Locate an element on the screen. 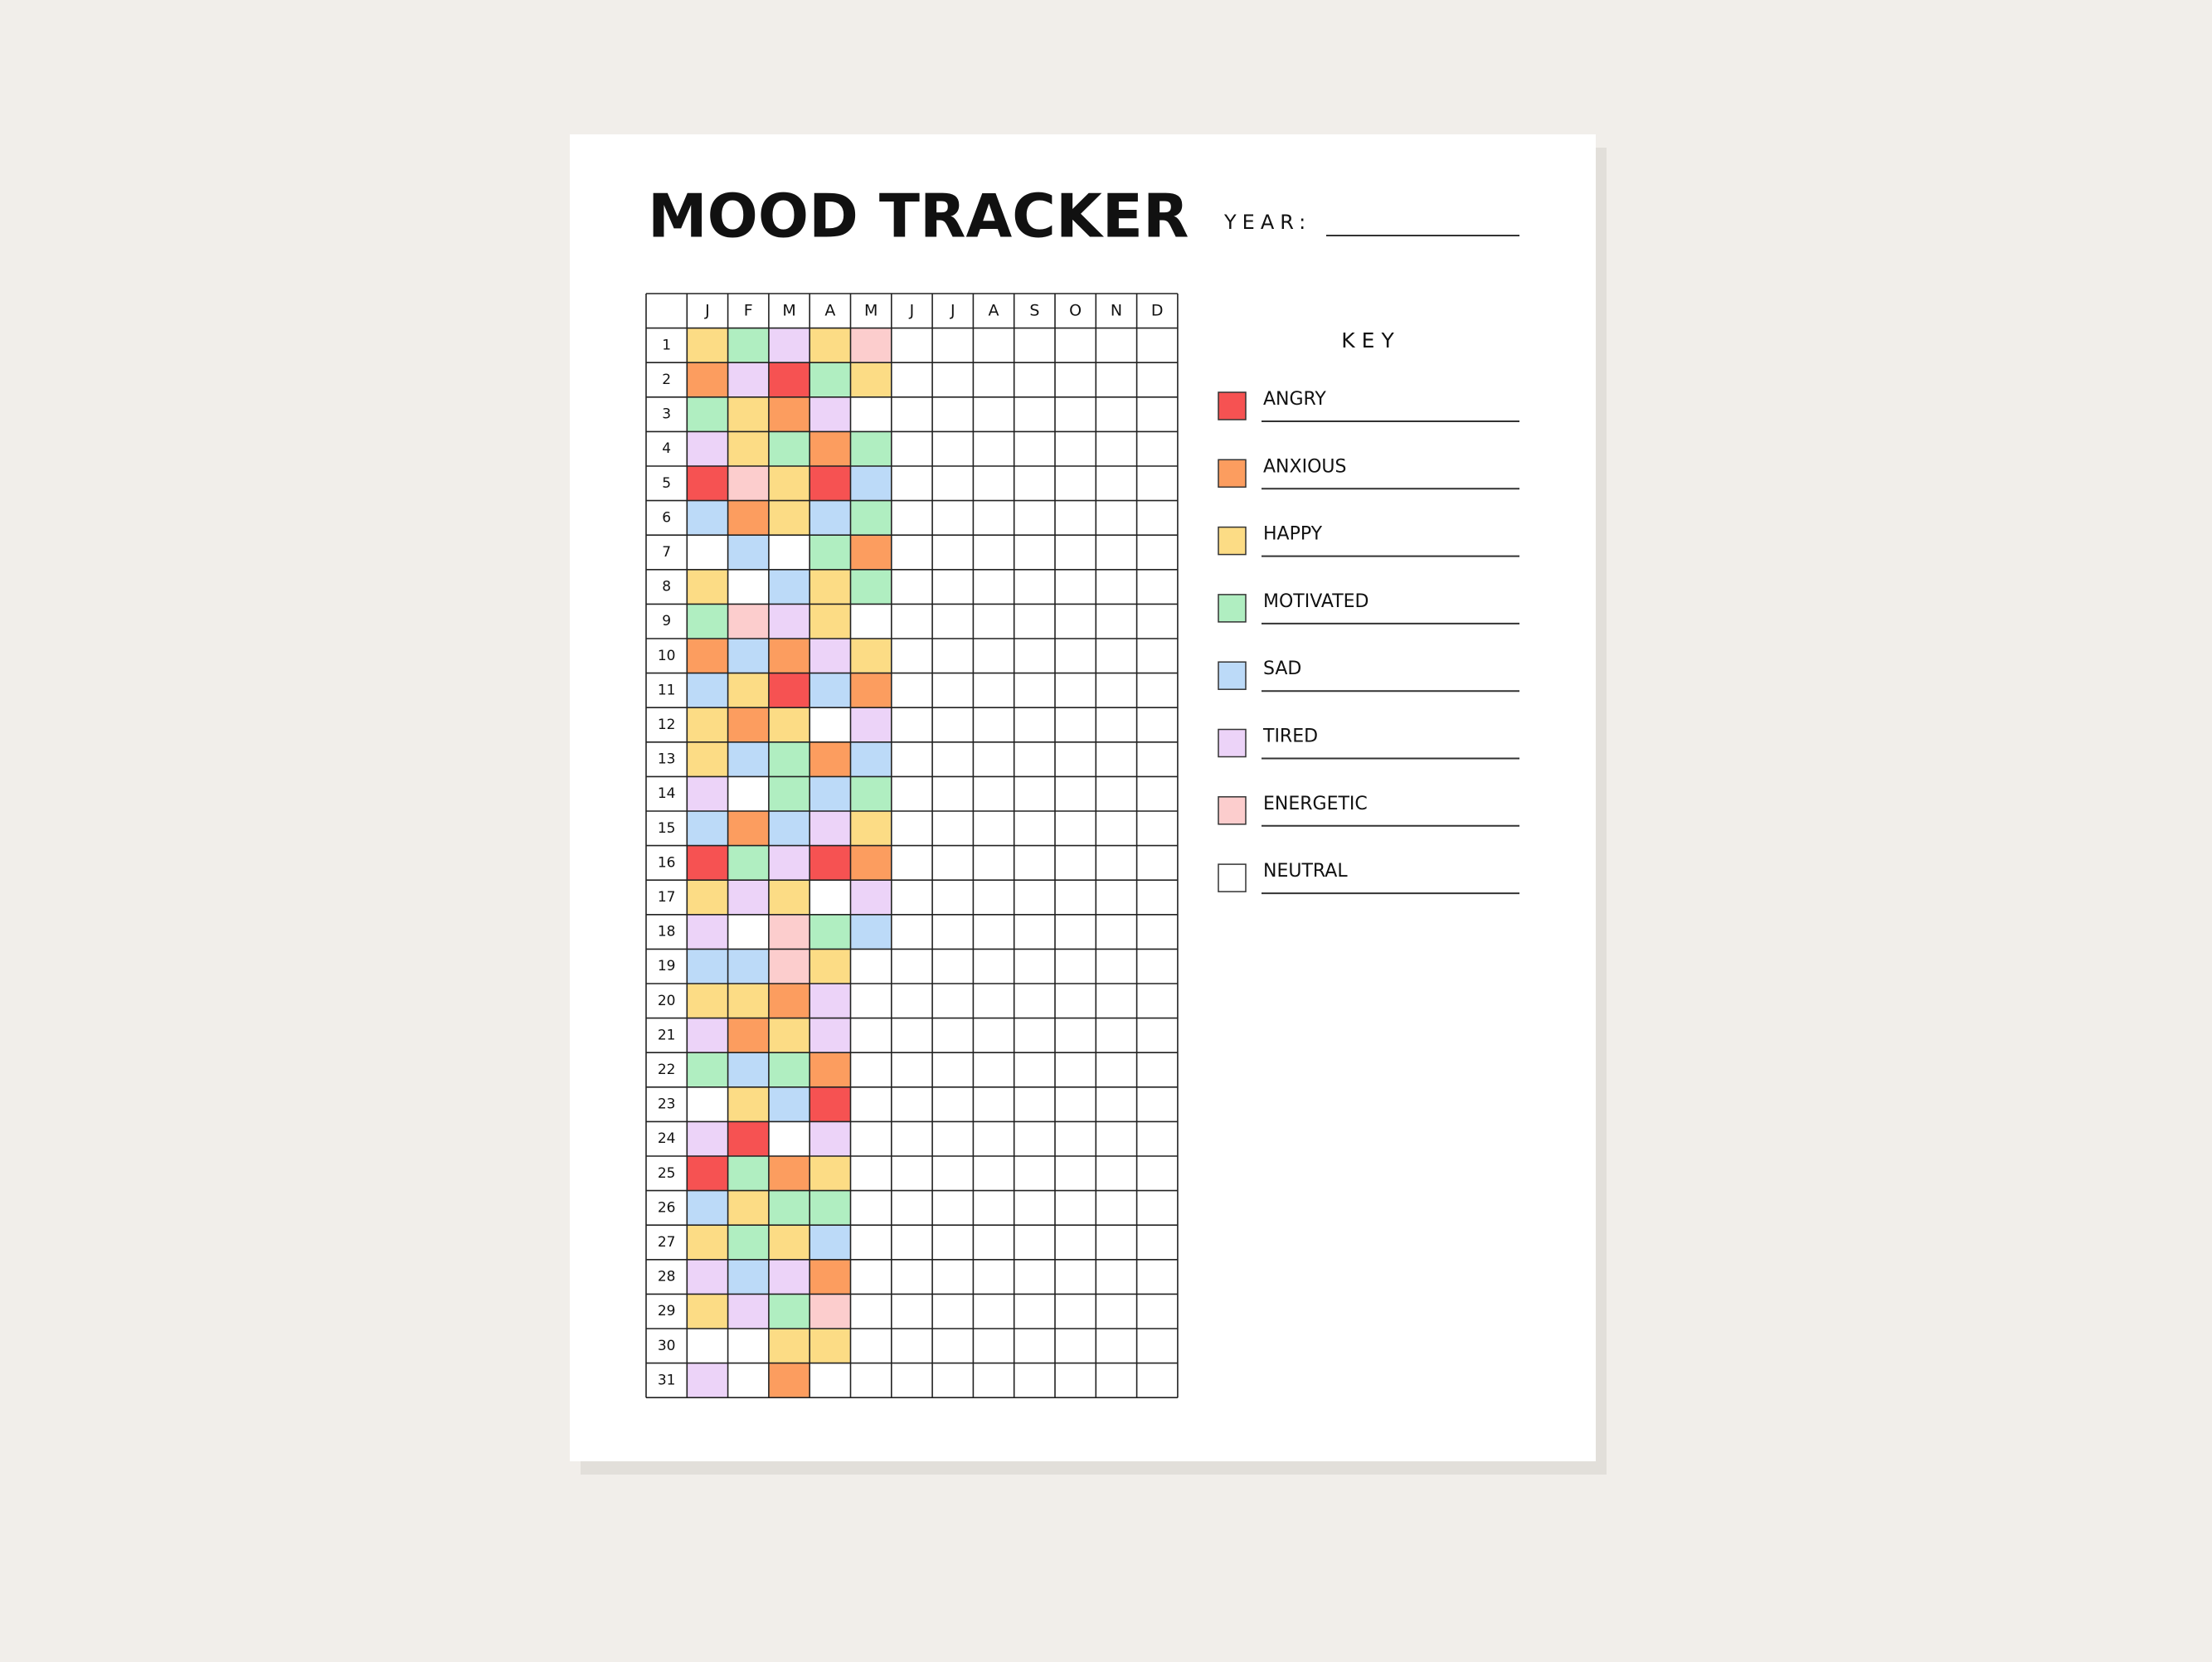  month-label: N is located at coordinates (1116, 310).